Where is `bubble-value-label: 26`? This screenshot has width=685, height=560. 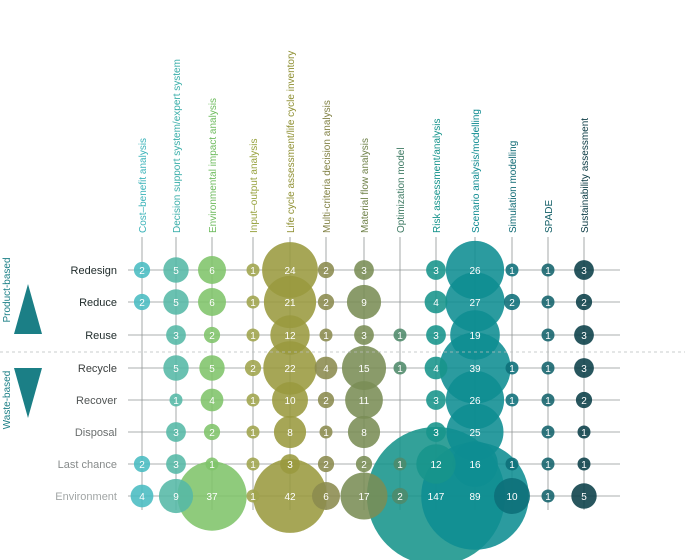
bubble-value-label: 26 is located at coordinates (475, 271).